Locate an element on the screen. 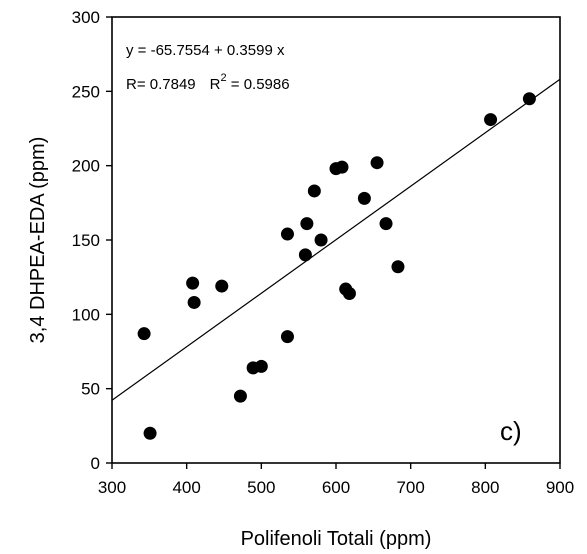 The width and height of the screenshot is (587, 554). r2-value: = 0.5986 is located at coordinates (258, 84).